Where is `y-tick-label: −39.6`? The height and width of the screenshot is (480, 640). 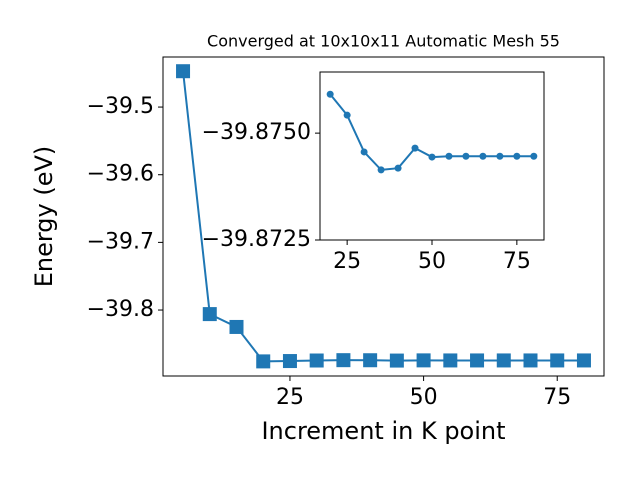
y-tick-label: −39.6 is located at coordinates (120, 174).